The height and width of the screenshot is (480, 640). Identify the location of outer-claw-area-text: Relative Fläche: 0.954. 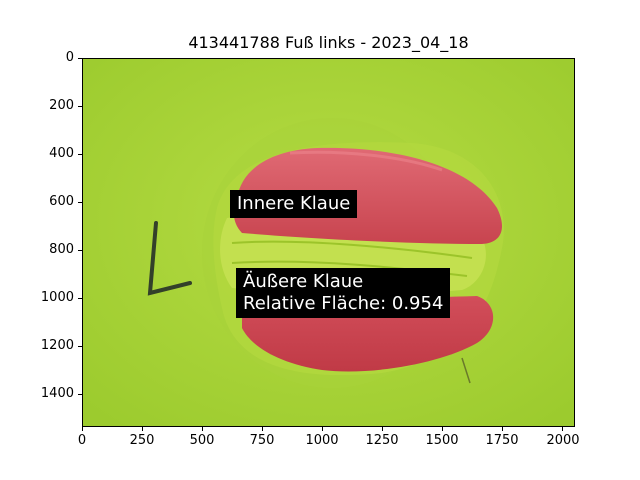
(343, 303).